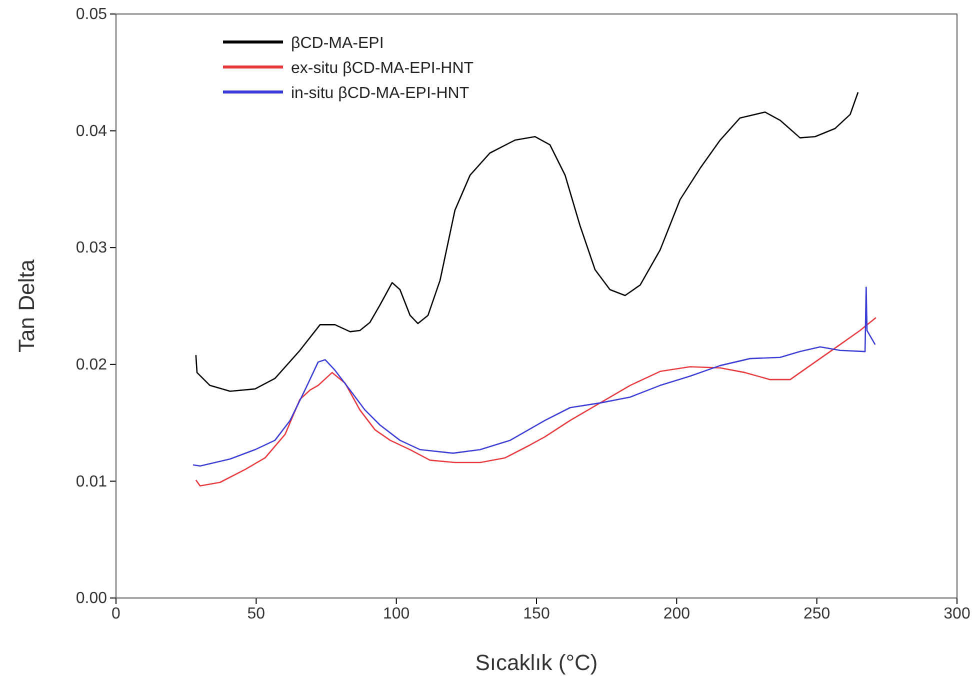 Image resolution: width=980 pixels, height=682 pixels. I want to click on y-tick-label: 0.02, so click(92, 365).